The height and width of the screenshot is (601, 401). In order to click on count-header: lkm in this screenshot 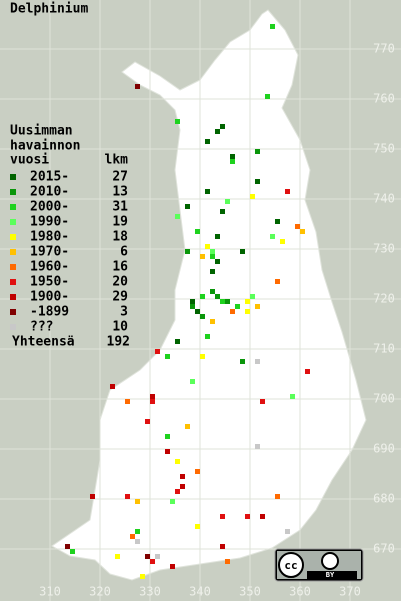, I will do `click(117, 160)`.